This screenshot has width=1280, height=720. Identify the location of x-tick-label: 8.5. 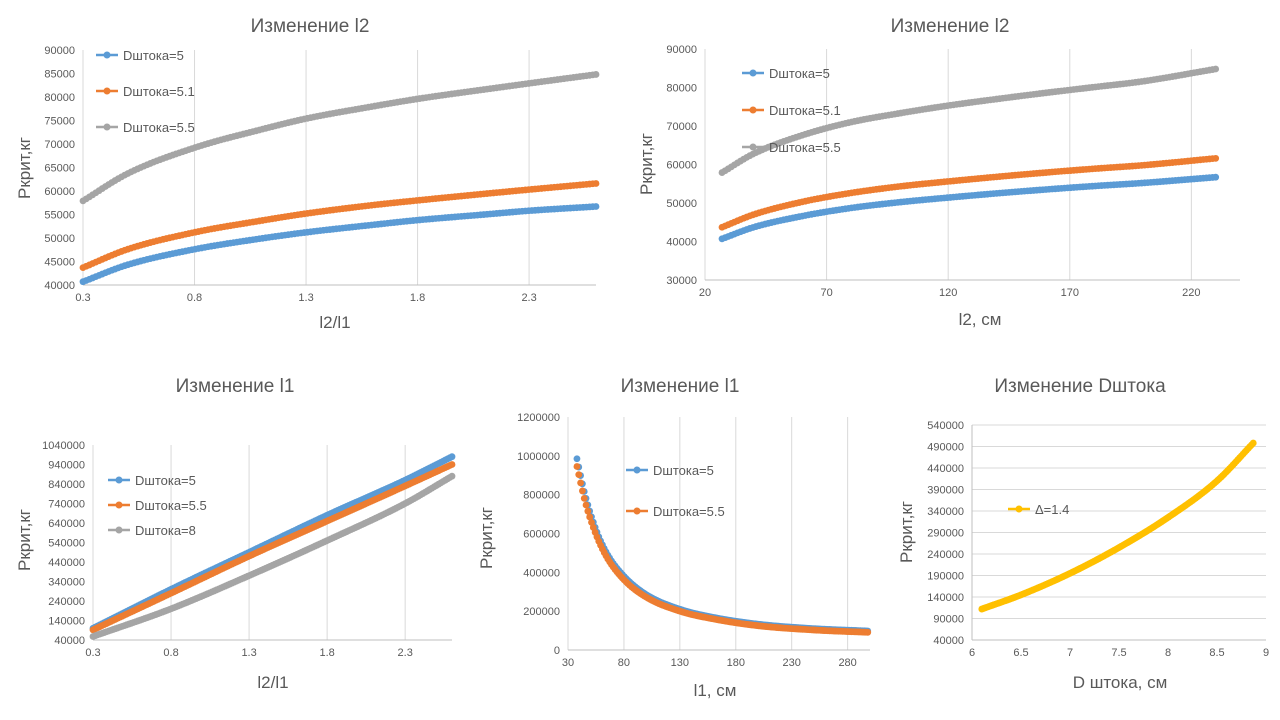
(1216, 653).